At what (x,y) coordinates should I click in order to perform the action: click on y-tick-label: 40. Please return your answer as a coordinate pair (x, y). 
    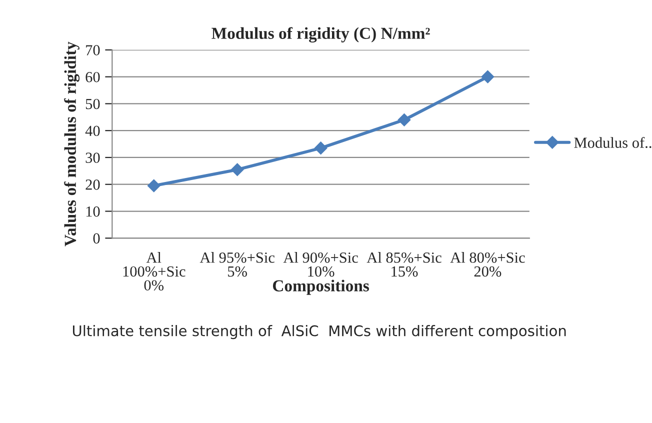
    Looking at the image, I should click on (92, 131).